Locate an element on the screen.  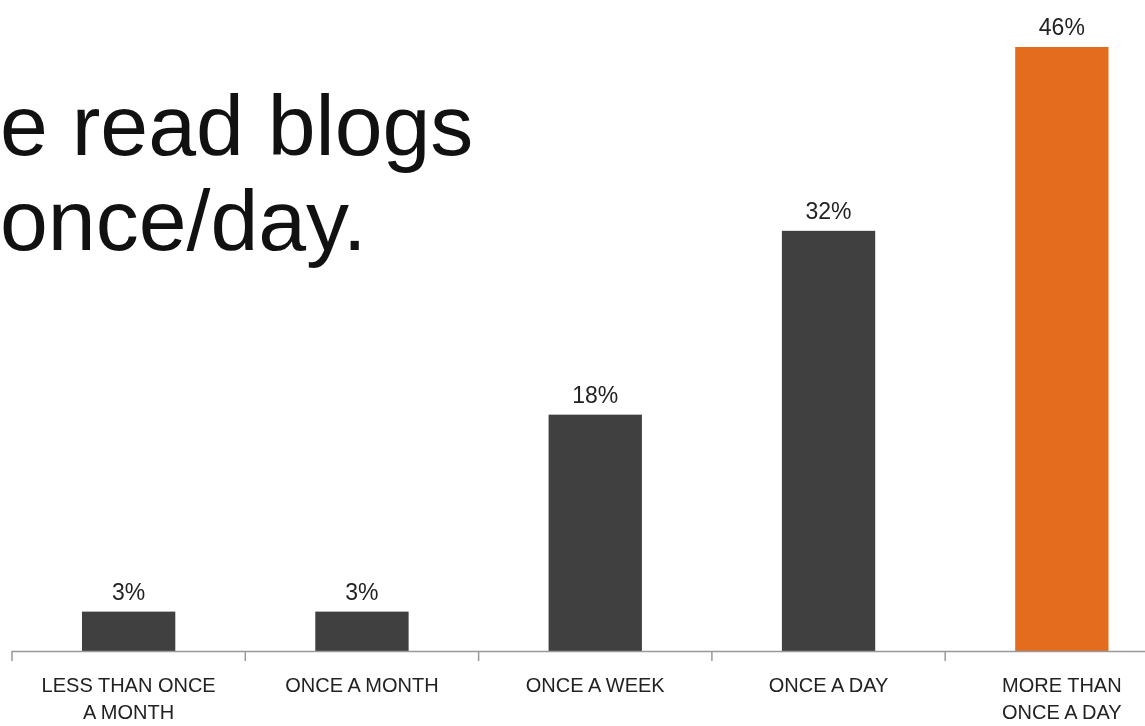
x-tick-label: MORE THAN ONCE A DAY is located at coordinates (1062, 698).